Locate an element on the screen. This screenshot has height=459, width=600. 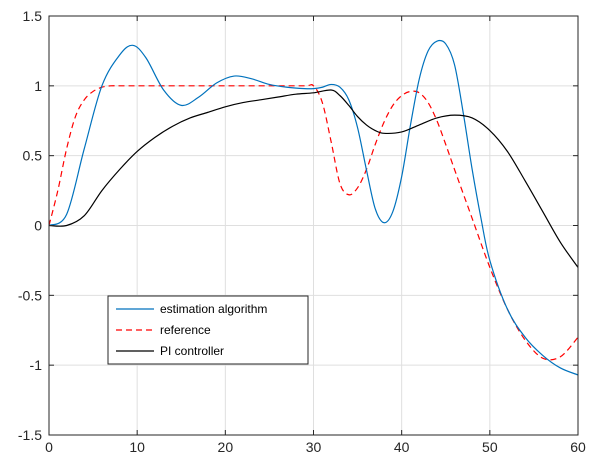
x-tick-label: 60 is located at coordinates (578, 447).